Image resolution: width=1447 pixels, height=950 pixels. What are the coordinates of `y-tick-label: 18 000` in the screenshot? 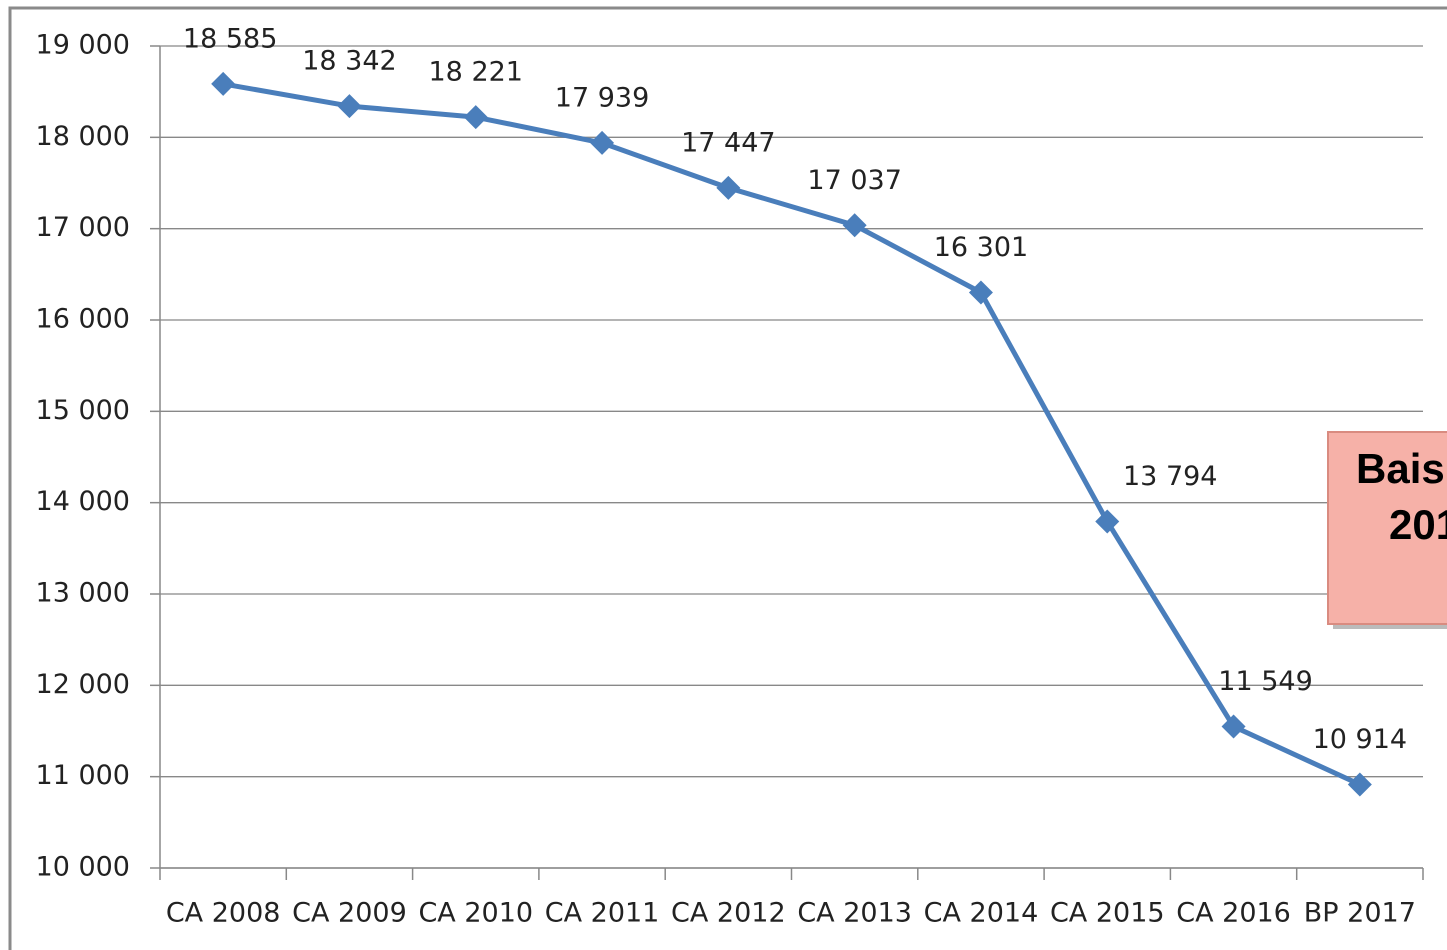 It's located at (83, 136).